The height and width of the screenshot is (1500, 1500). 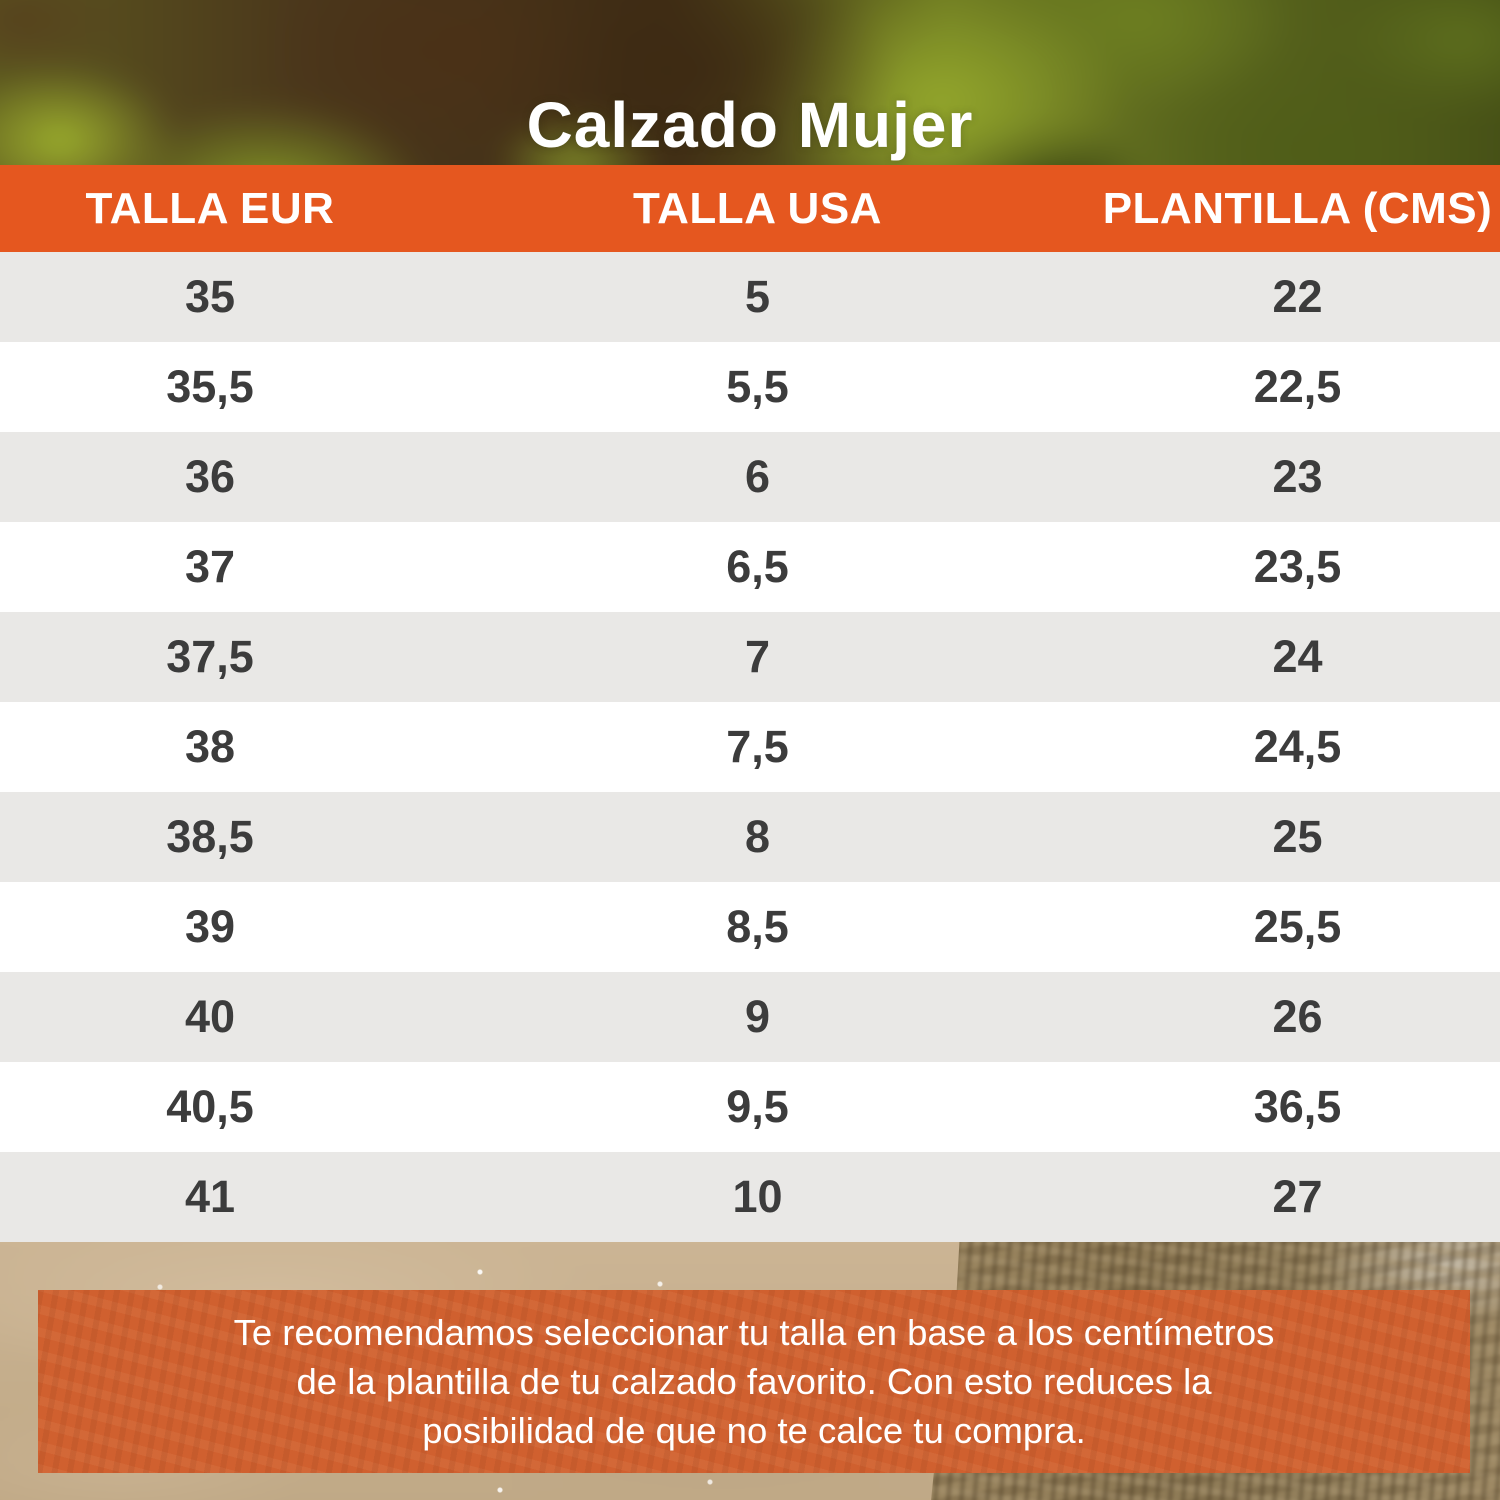 What do you see at coordinates (757, 836) in the screenshot?
I see `cell-talla-usa: 8` at bounding box center [757, 836].